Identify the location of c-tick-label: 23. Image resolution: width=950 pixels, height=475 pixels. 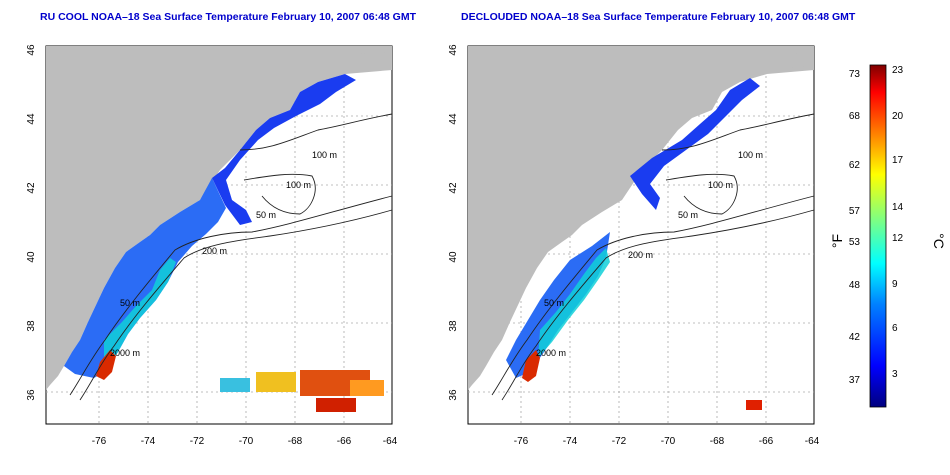
(898, 70).